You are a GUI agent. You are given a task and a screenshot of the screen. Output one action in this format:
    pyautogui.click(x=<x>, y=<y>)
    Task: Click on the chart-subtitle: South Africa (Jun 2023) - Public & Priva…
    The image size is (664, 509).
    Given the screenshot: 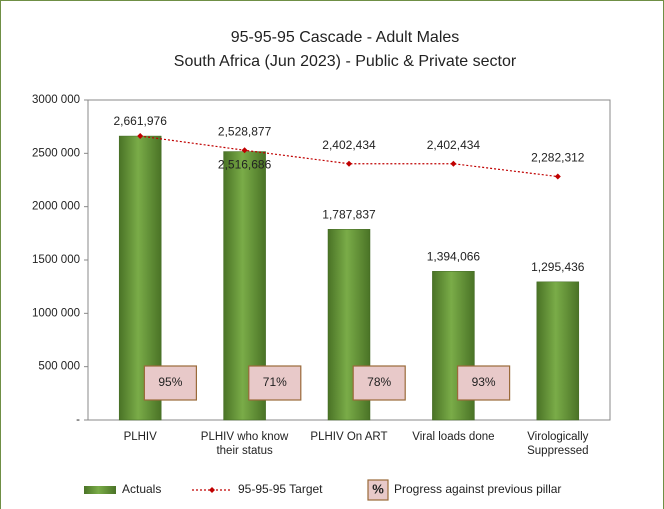 What is the action you would take?
    pyautogui.click(x=345, y=61)
    